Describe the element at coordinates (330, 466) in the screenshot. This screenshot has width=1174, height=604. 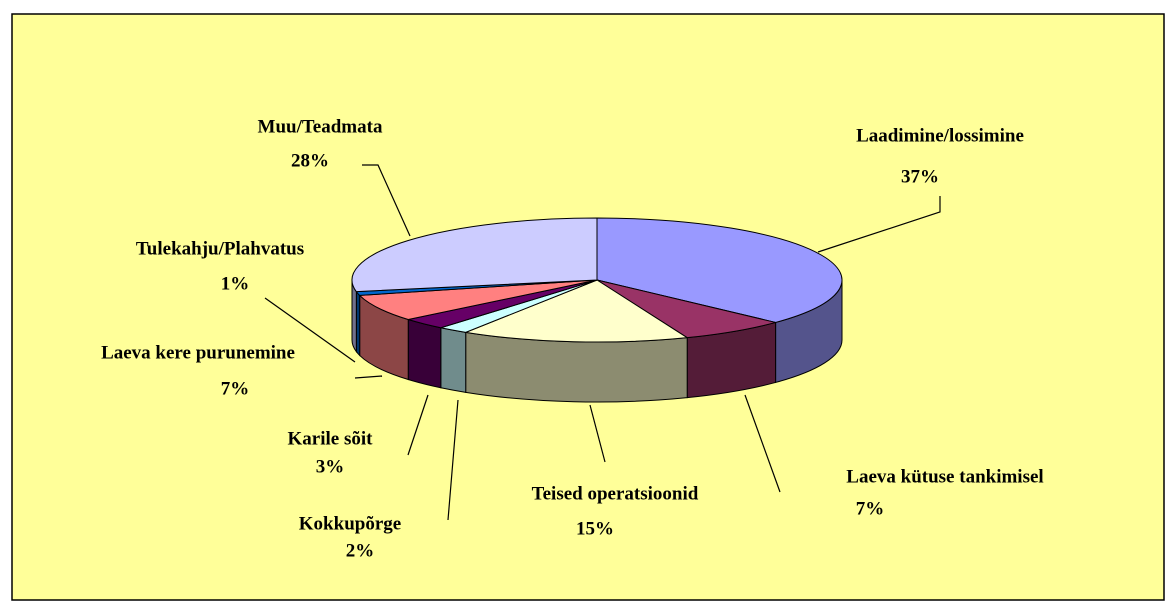
I see `slice-value-label: 3%` at that location.